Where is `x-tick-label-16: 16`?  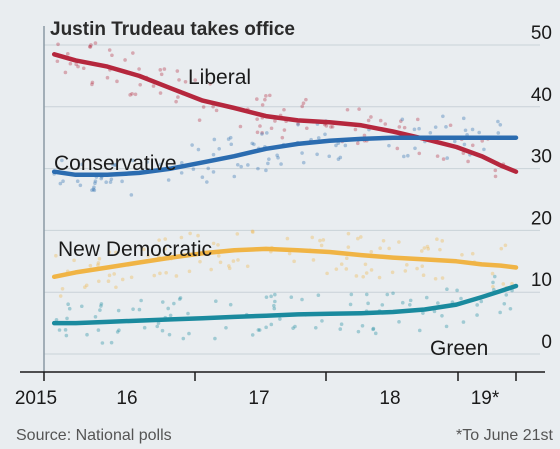 x-tick-label-16: 16 is located at coordinates (126, 398).